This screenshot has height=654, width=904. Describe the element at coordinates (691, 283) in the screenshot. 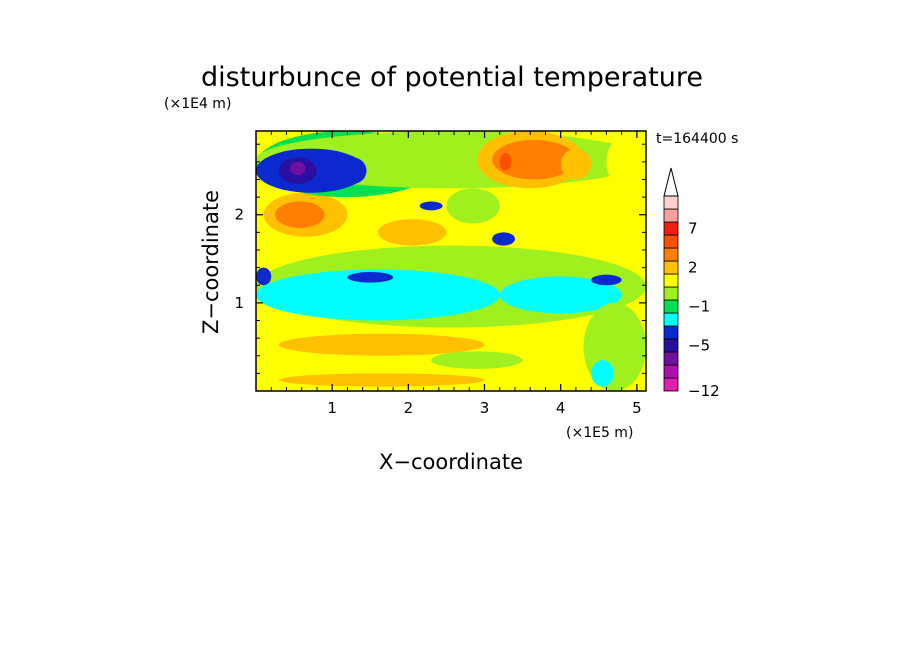

I see `colorbar: −12−5−127` at that location.